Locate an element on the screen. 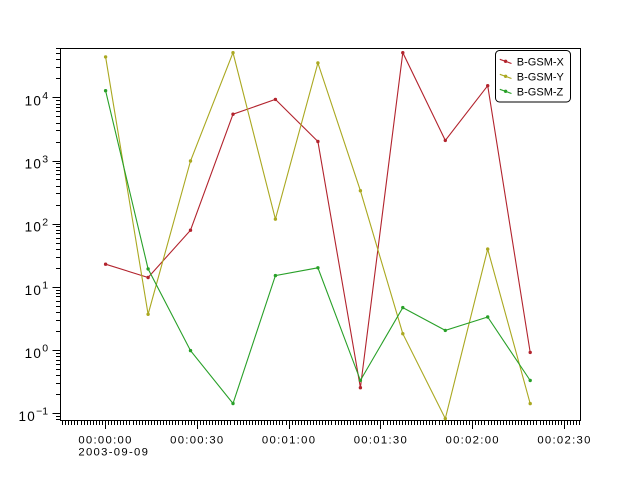  svg-text: 2003-09-09 is located at coordinates (113, 453).